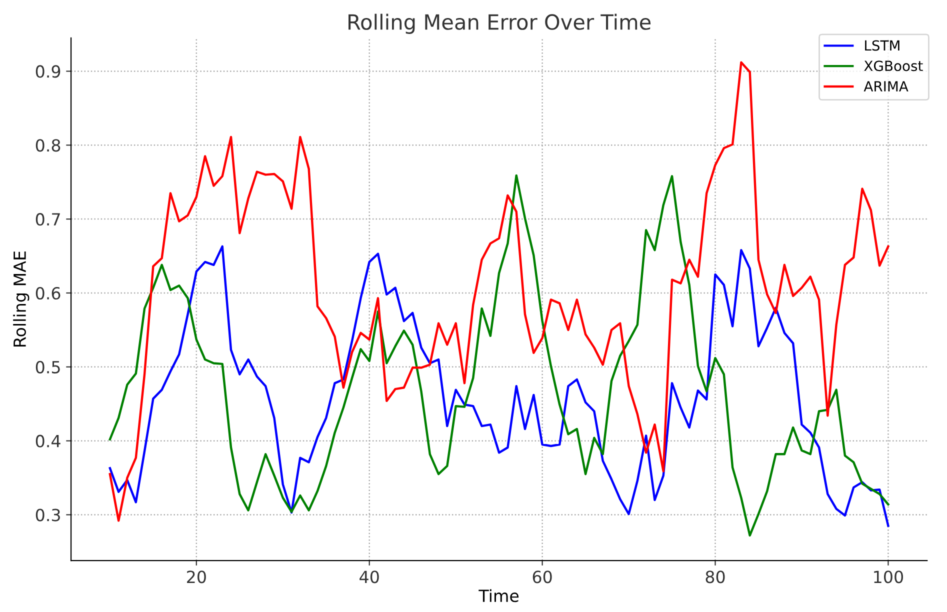 The image size is (947, 612). Describe the element at coordinates (886, 86) in the screenshot. I see `legend-label: ARIMA` at that location.